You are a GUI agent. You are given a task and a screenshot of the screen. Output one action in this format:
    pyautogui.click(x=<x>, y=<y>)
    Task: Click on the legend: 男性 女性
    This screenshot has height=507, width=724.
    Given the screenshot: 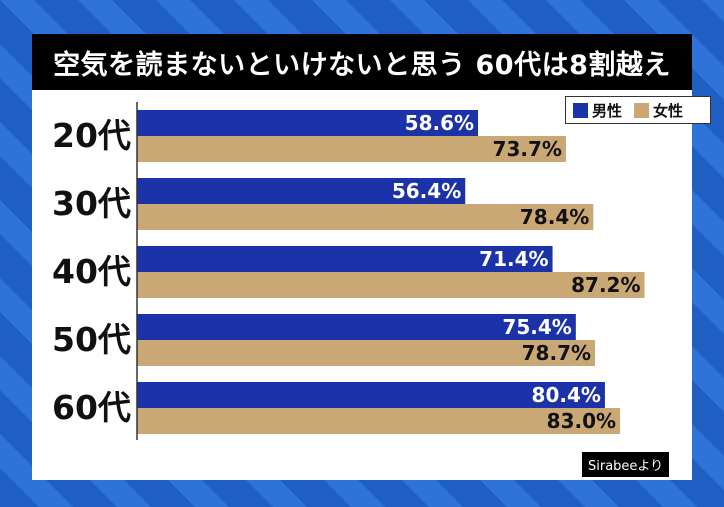 What is the action you would take?
    pyautogui.click(x=638, y=110)
    